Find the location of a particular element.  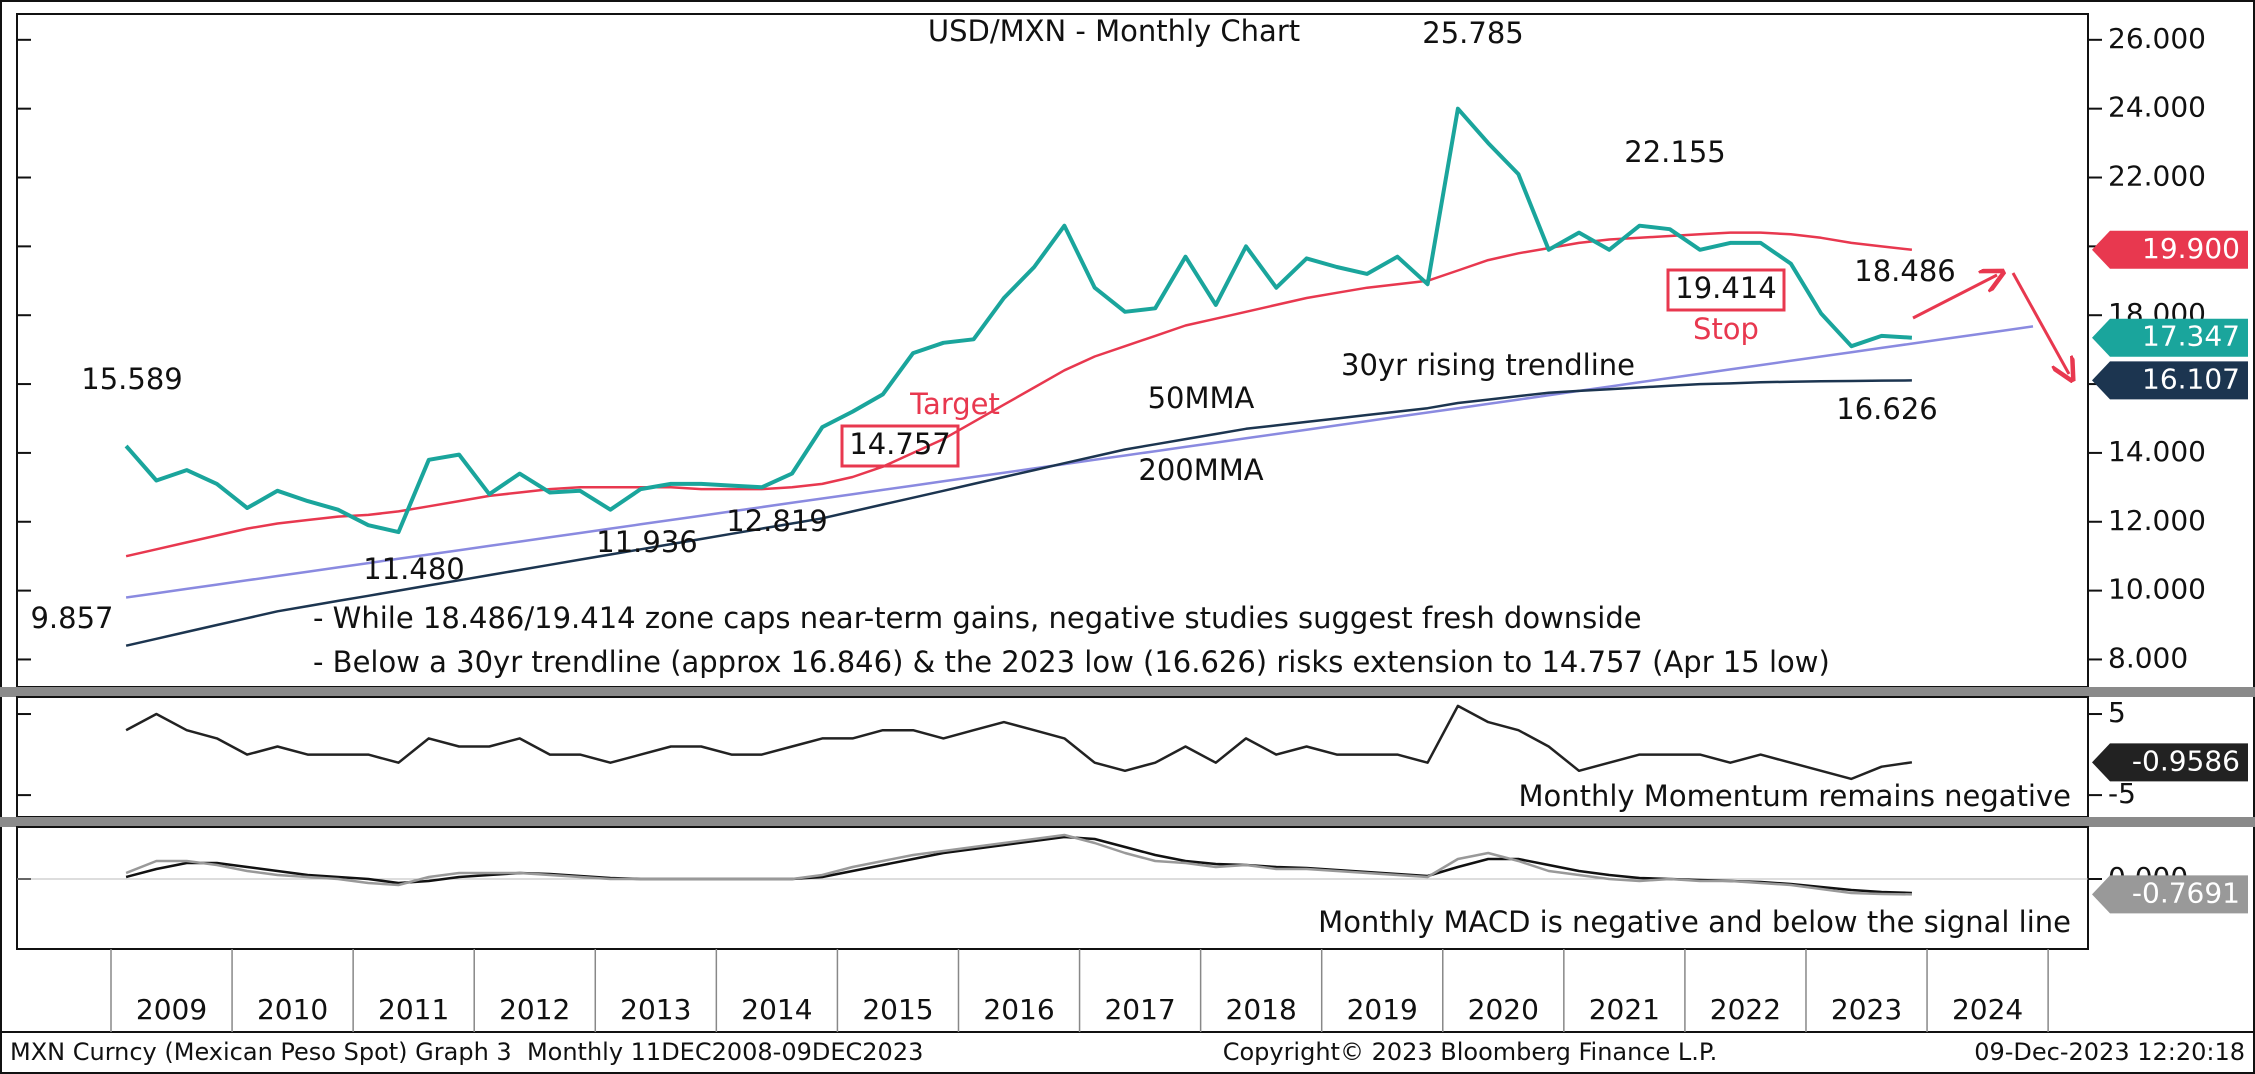

x-tick-label: 2017 is located at coordinates (1139, 1009).